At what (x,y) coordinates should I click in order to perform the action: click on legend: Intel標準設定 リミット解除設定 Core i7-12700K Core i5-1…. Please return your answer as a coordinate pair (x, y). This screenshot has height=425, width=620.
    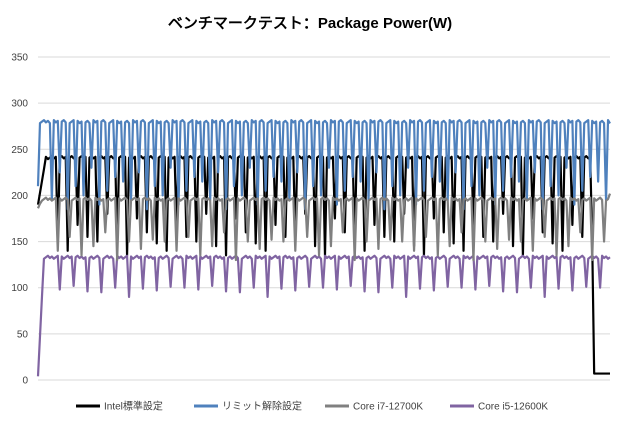
    Looking at the image, I should click on (312, 406).